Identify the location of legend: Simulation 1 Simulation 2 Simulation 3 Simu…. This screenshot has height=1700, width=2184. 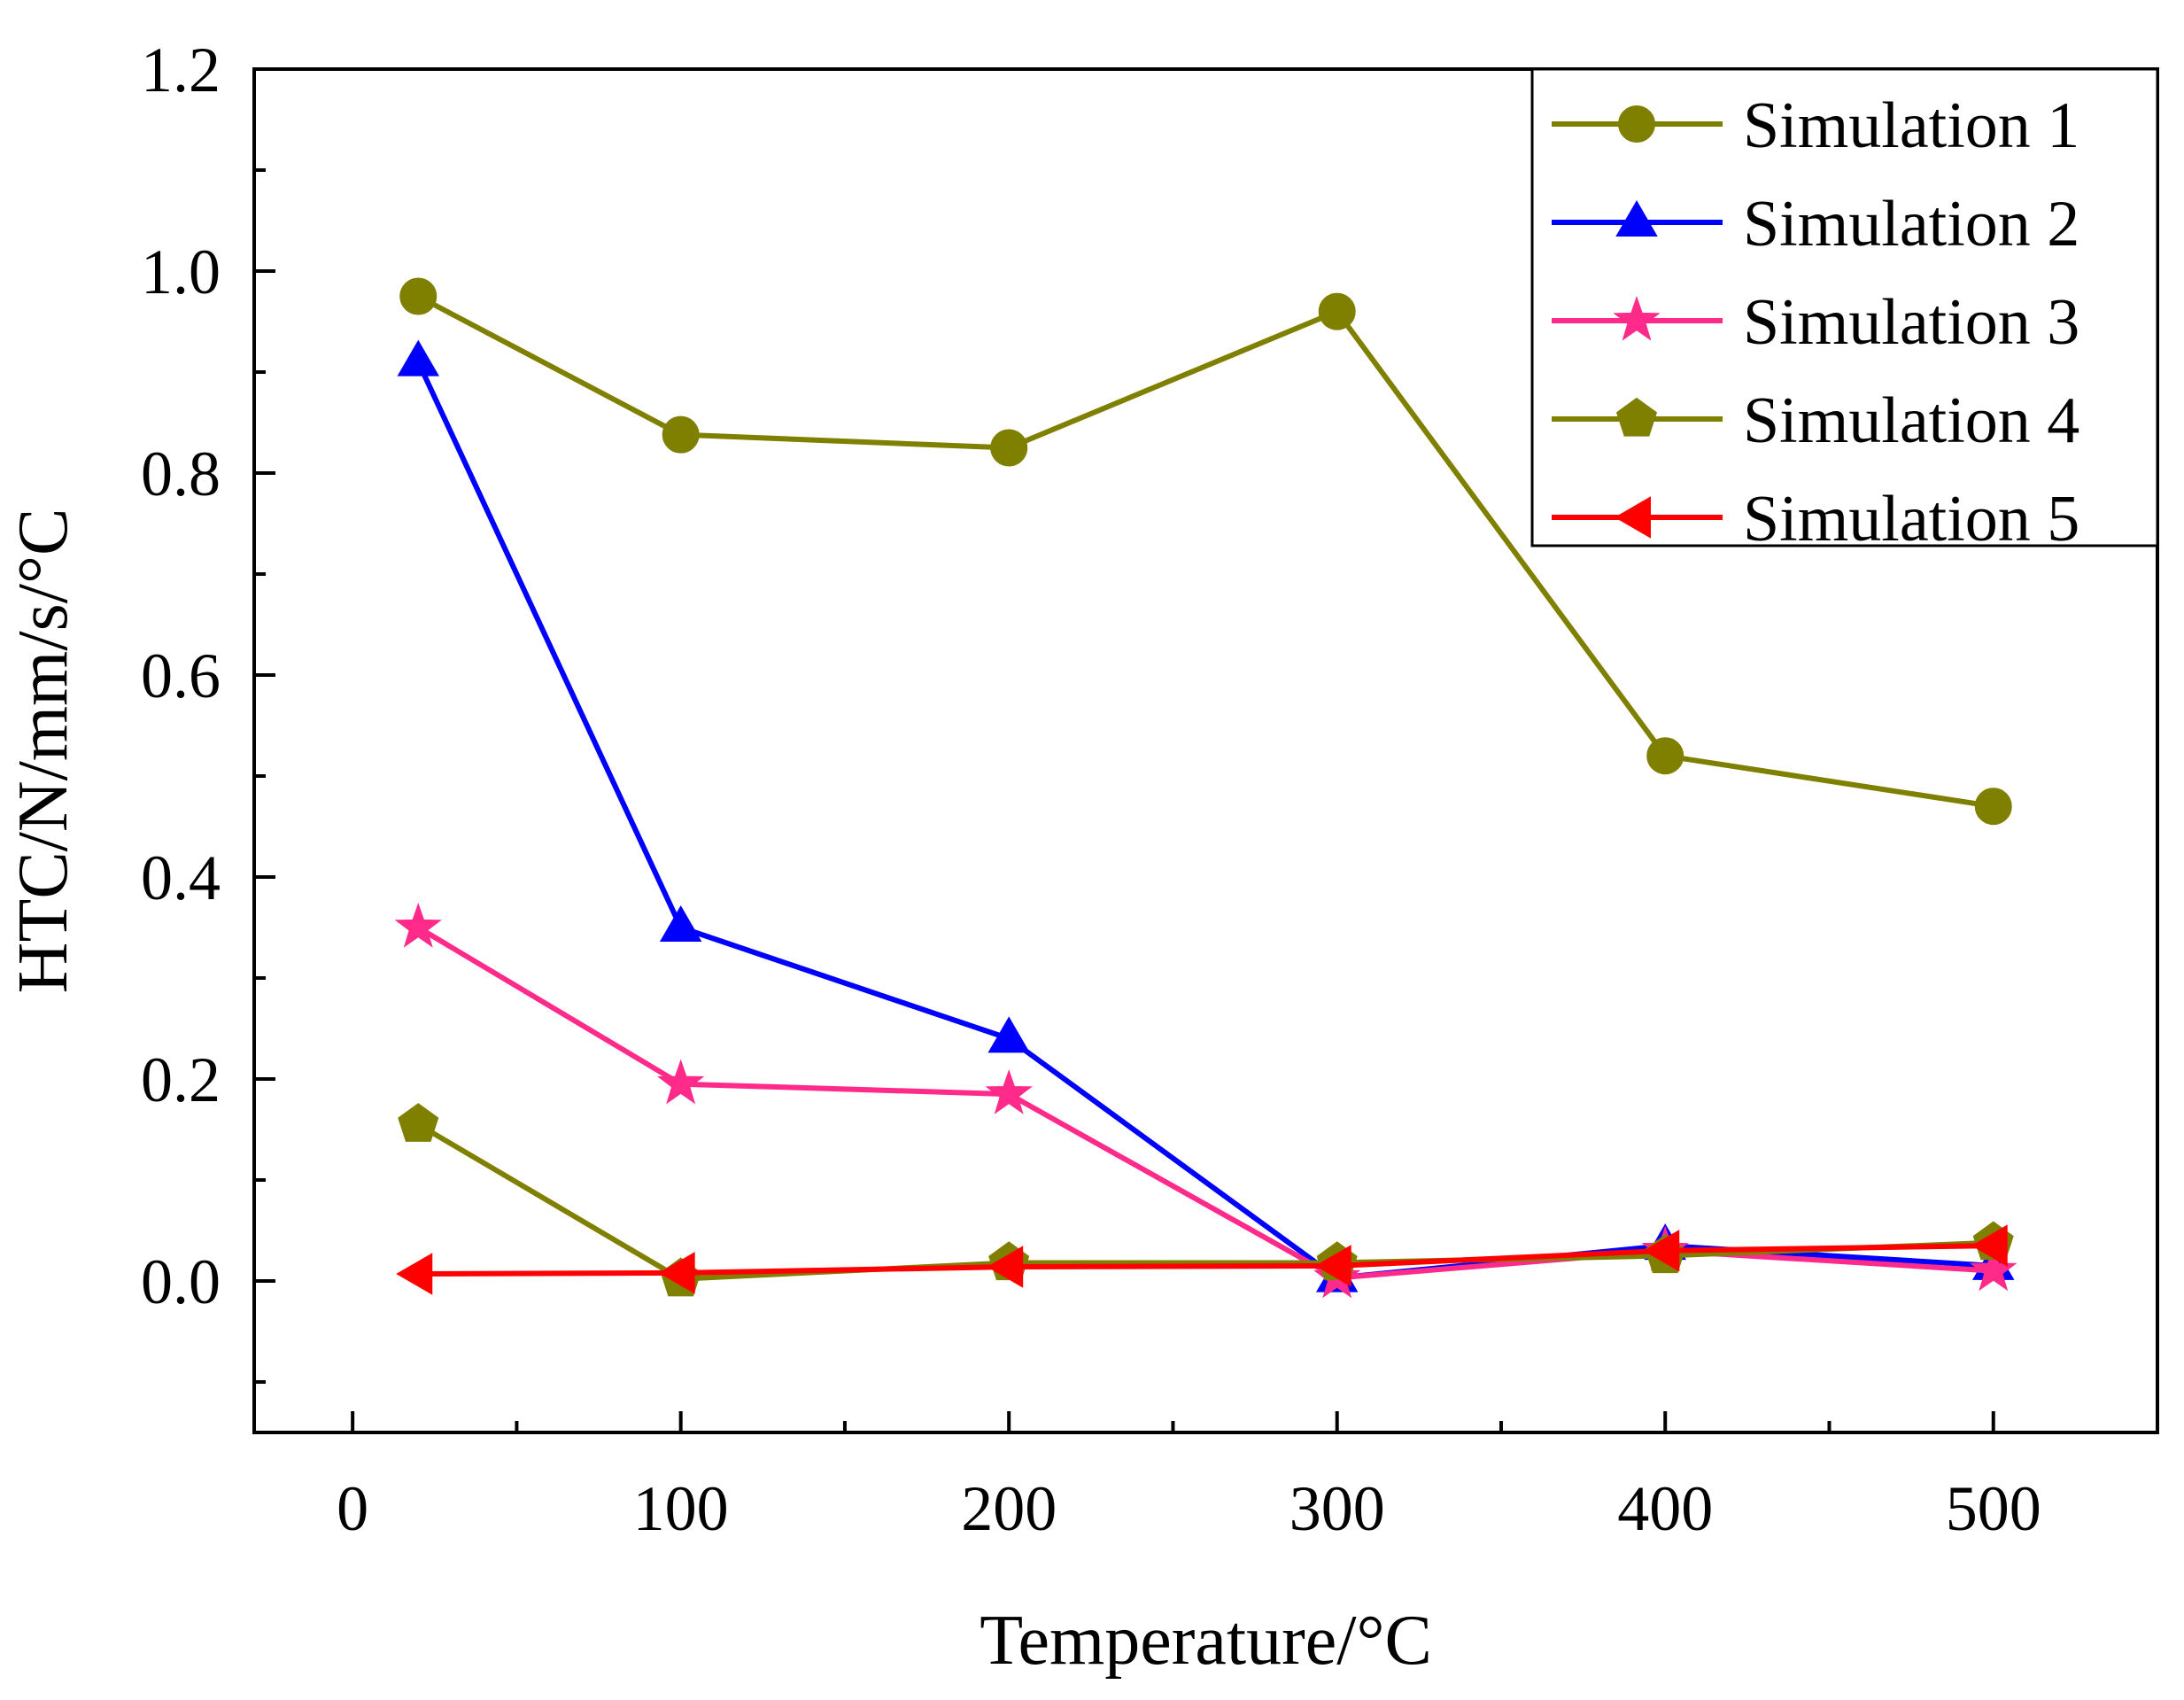
(1844, 311).